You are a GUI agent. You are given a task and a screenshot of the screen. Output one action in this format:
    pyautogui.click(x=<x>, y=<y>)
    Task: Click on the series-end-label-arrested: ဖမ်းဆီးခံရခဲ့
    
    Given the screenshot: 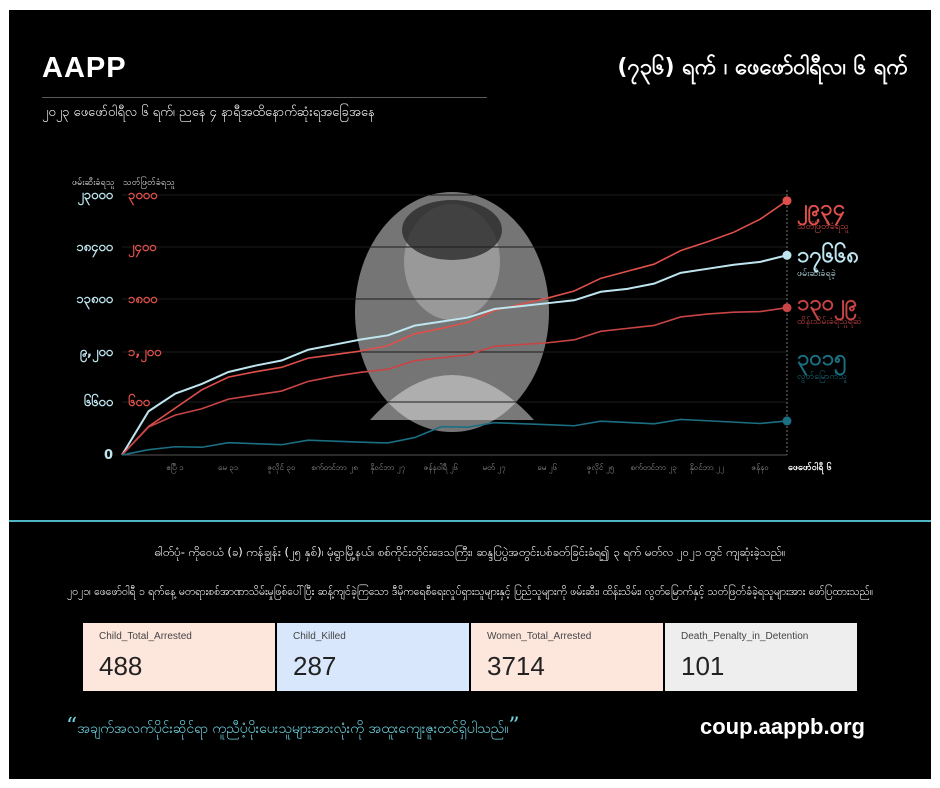 What is the action you would take?
    pyautogui.click(x=816, y=274)
    